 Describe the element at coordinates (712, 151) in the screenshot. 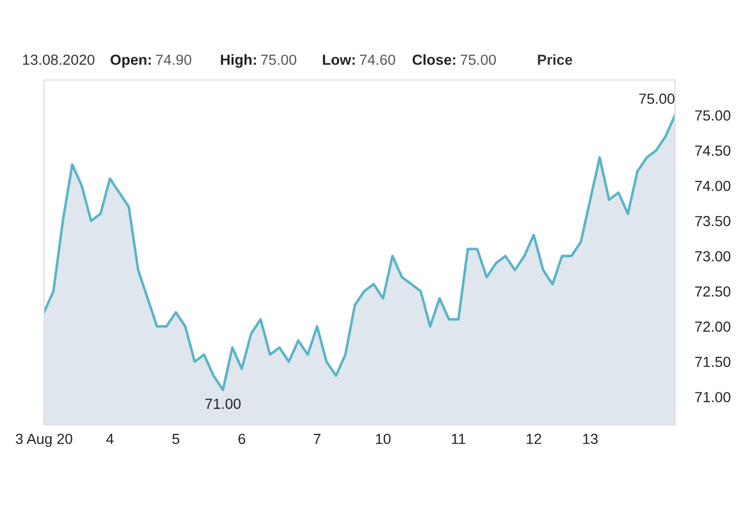

I see `y-tick-label: 74.50` at that location.